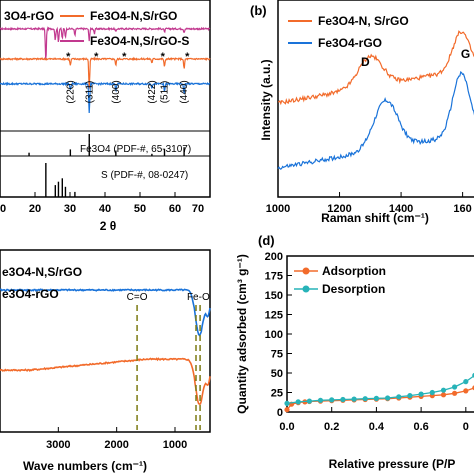  Describe the element at coordinates (420, 427) in the screenshot. I see `panel-d-xtick-4: 0.6` at that location.